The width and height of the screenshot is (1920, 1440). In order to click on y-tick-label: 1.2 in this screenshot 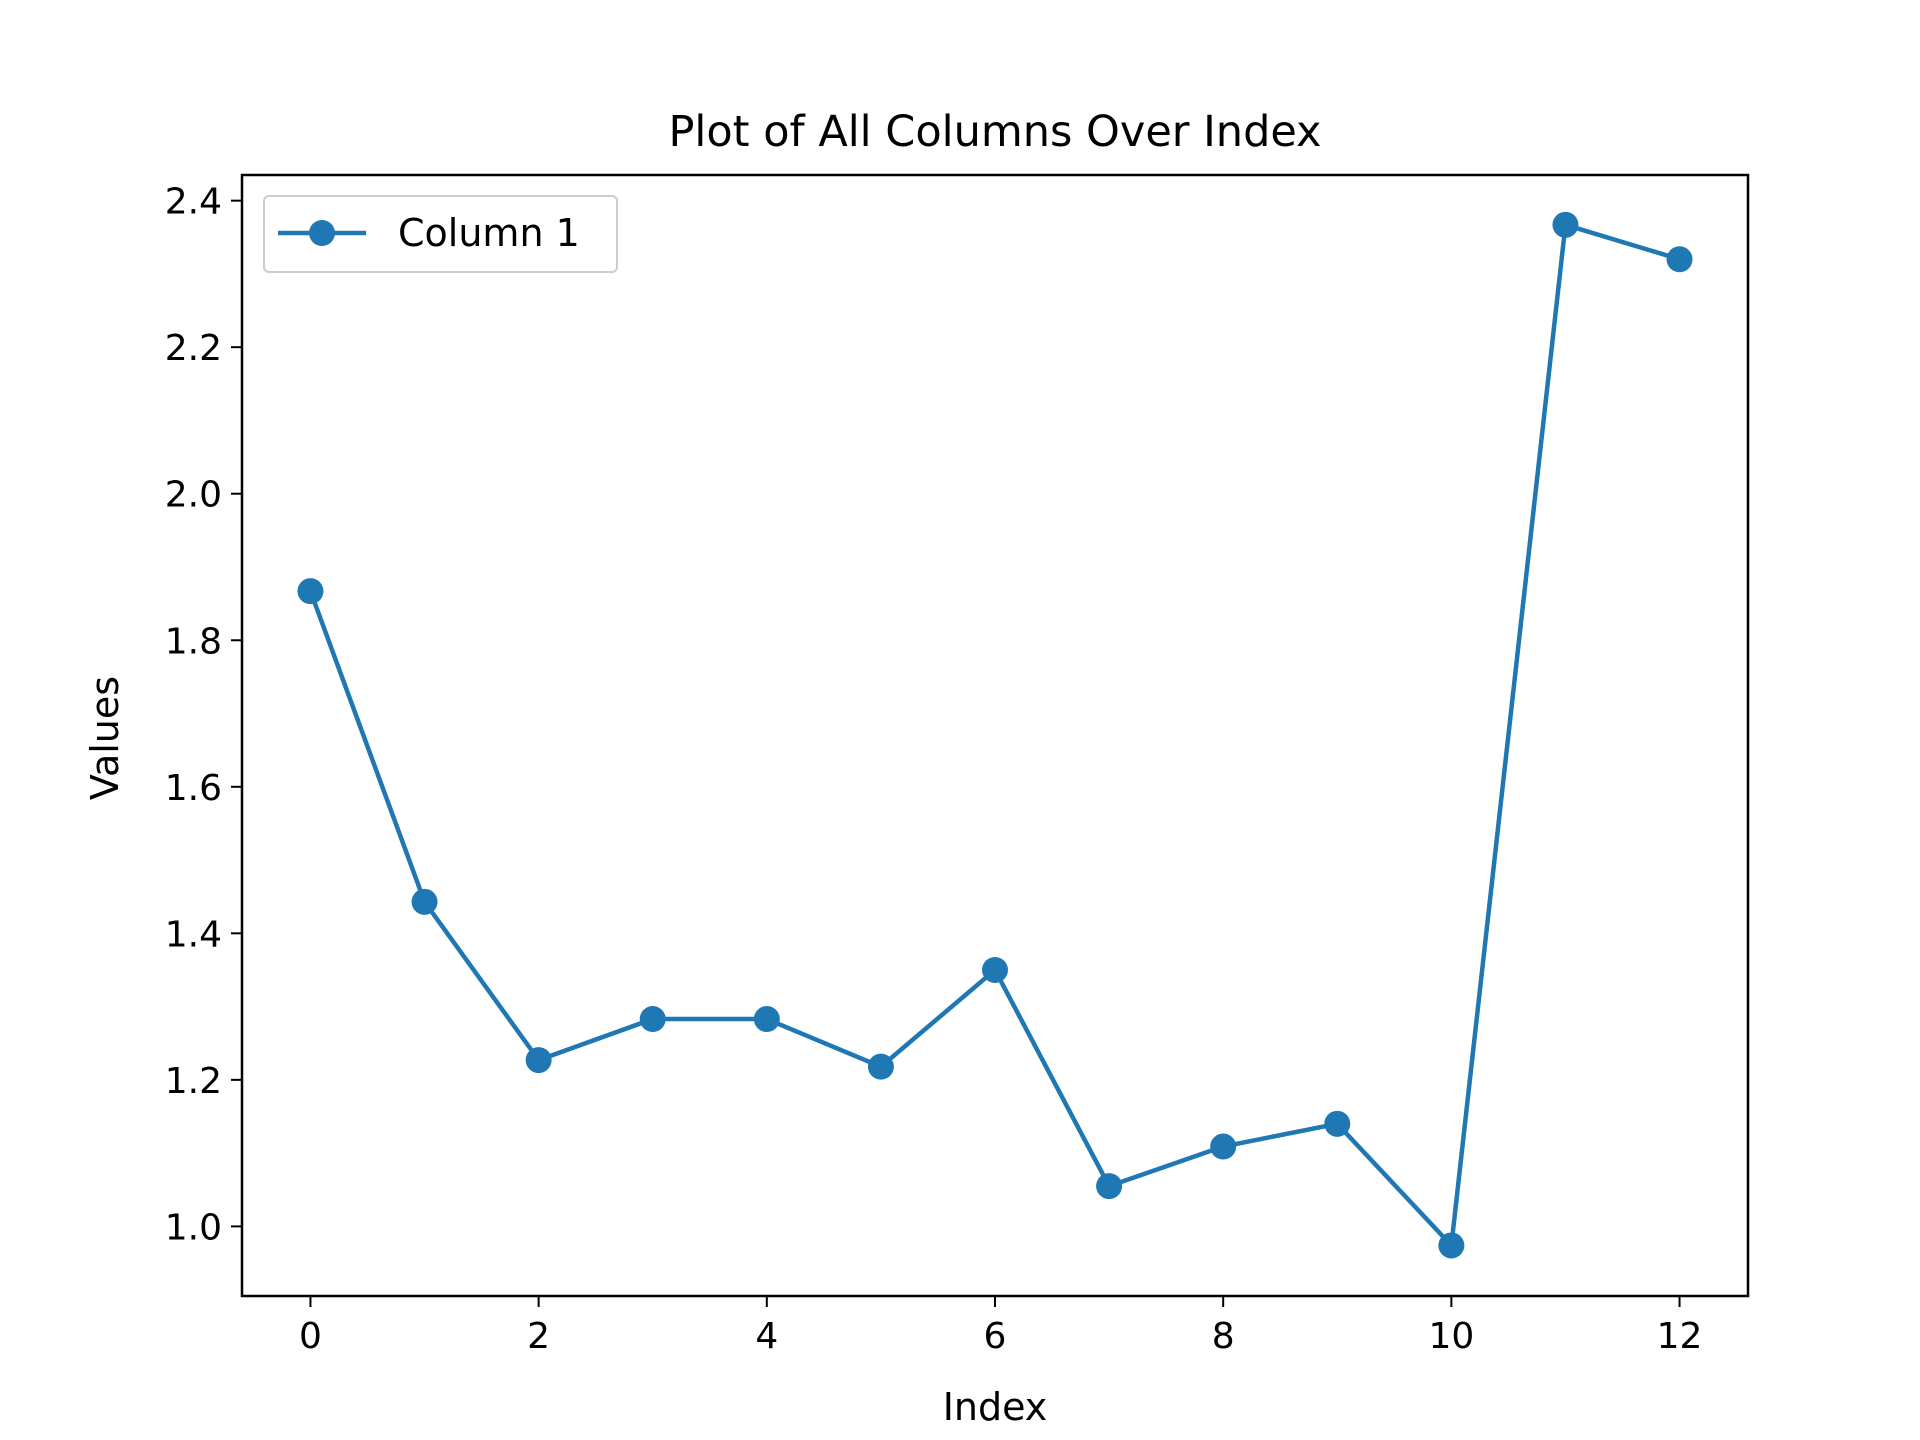, I will do `click(193, 1081)`.